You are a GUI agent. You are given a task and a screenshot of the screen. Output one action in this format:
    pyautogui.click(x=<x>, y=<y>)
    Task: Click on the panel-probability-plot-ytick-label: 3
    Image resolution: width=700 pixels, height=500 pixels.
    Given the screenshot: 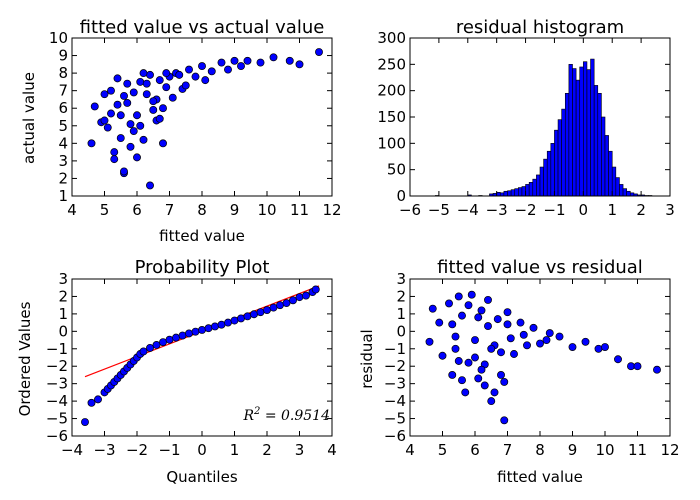 What is the action you would take?
    pyautogui.click(x=63, y=279)
    